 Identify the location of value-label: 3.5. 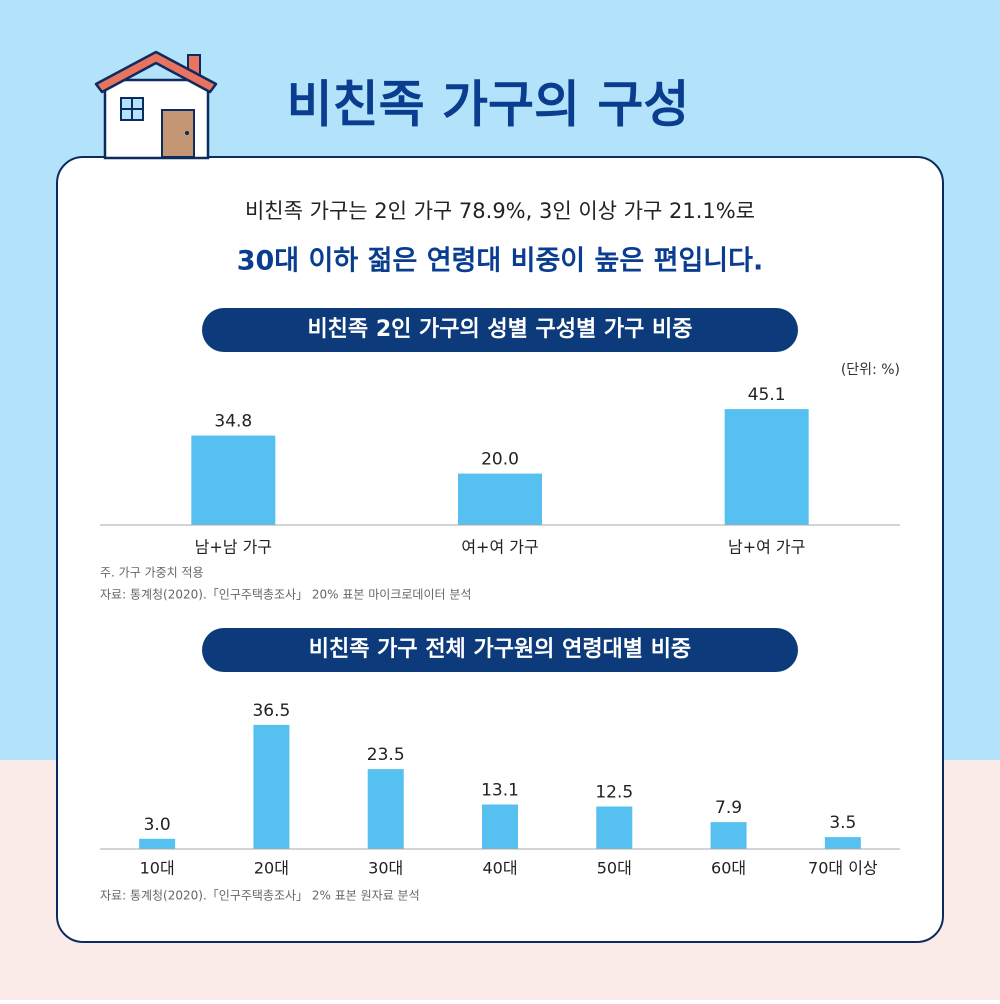
(842, 823).